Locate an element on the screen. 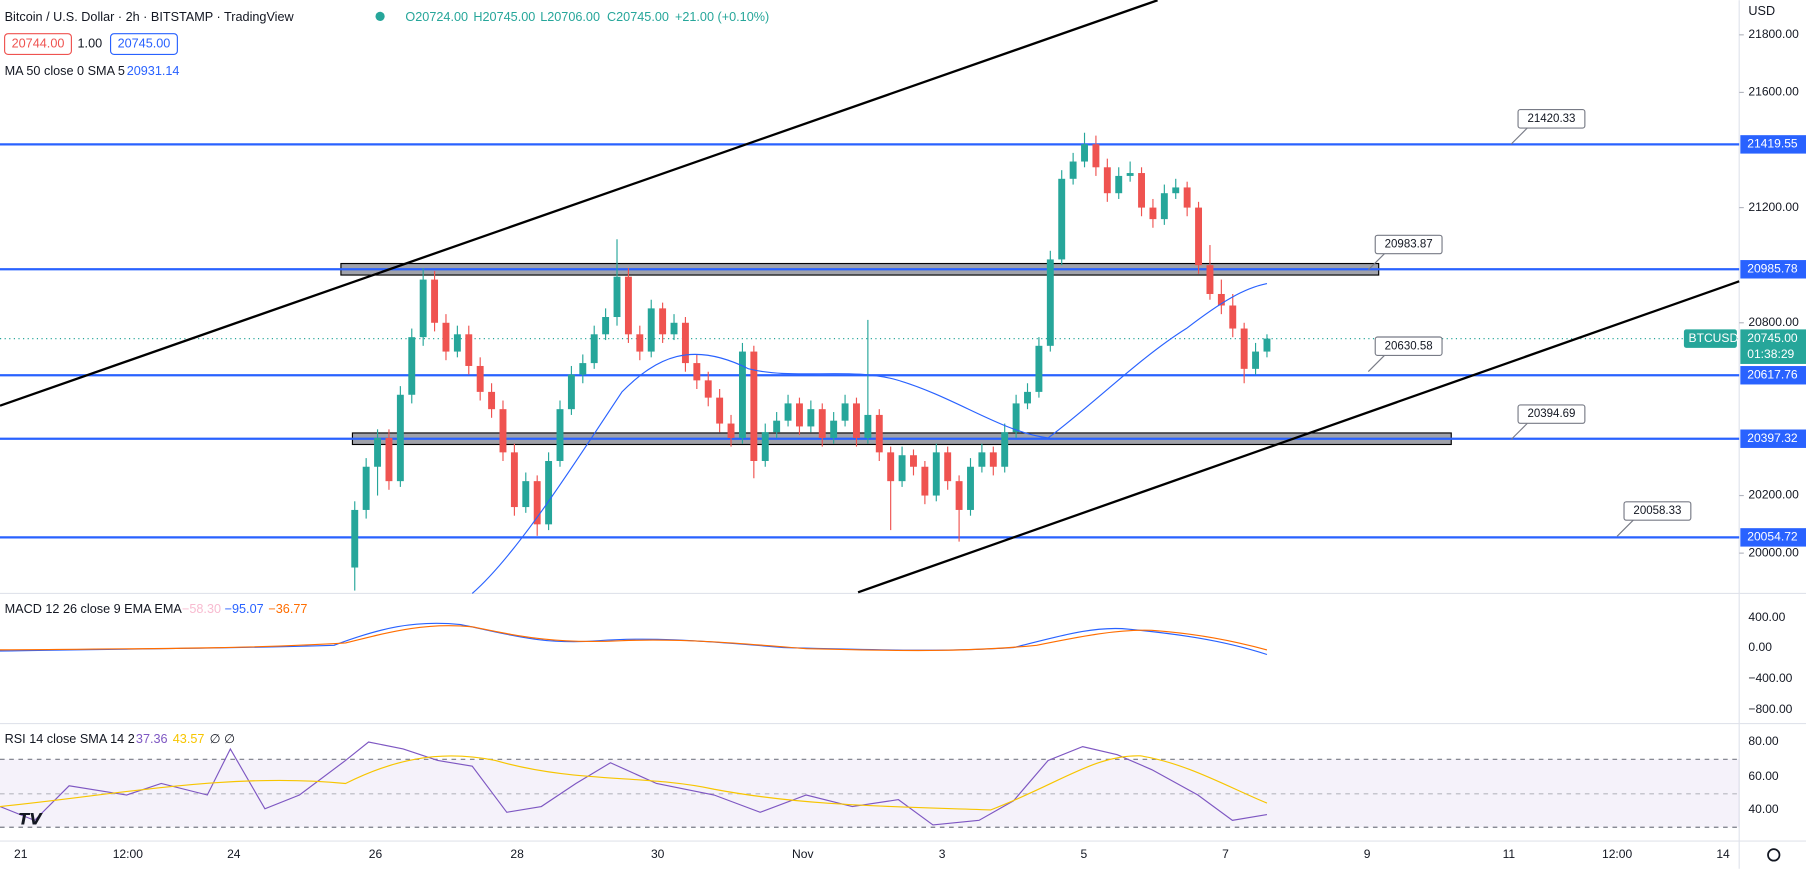 Image resolution: width=1806 pixels, height=869 pixels. ohlc-high: H20745.00 is located at coordinates (504, 17).